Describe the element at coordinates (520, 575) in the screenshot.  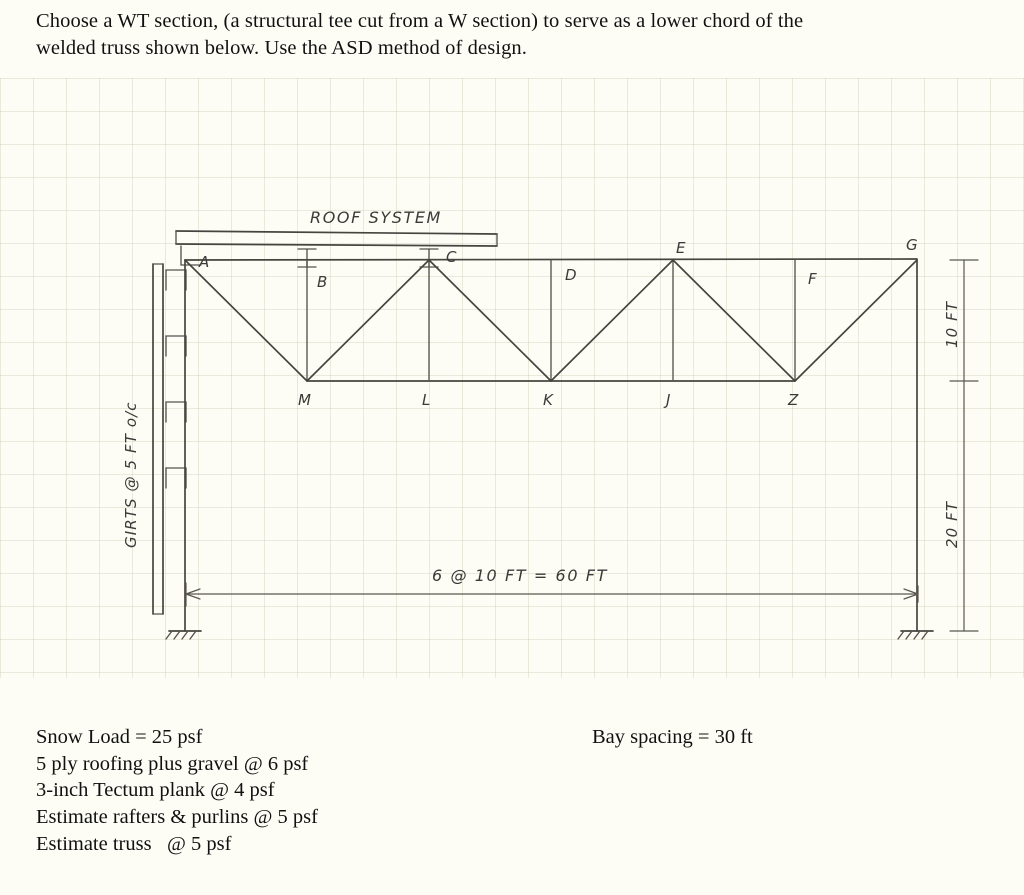
I see `span-dimension-label: 6 @ 10 FT = 60 FT` at that location.